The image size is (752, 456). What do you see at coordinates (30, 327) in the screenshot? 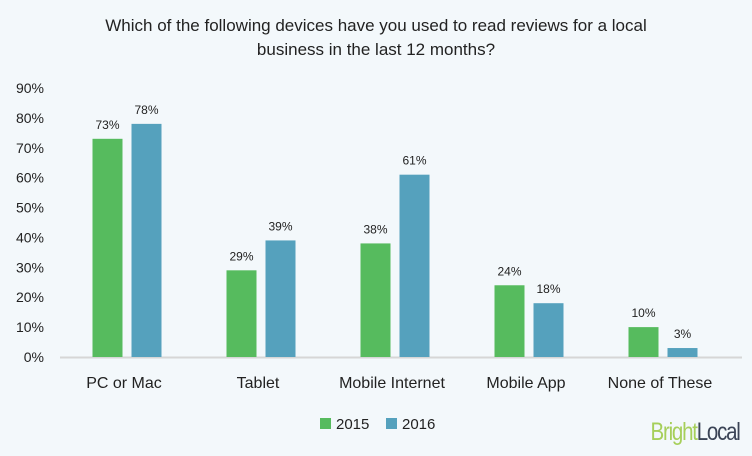
I see `y-tick-label: 10%` at bounding box center [30, 327].